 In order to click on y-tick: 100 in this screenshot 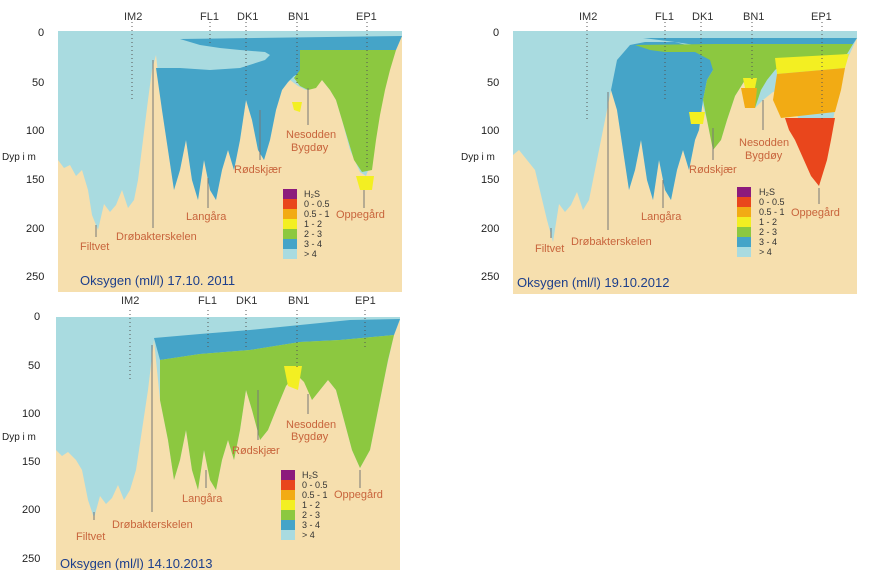, I will do `click(490, 131)`.